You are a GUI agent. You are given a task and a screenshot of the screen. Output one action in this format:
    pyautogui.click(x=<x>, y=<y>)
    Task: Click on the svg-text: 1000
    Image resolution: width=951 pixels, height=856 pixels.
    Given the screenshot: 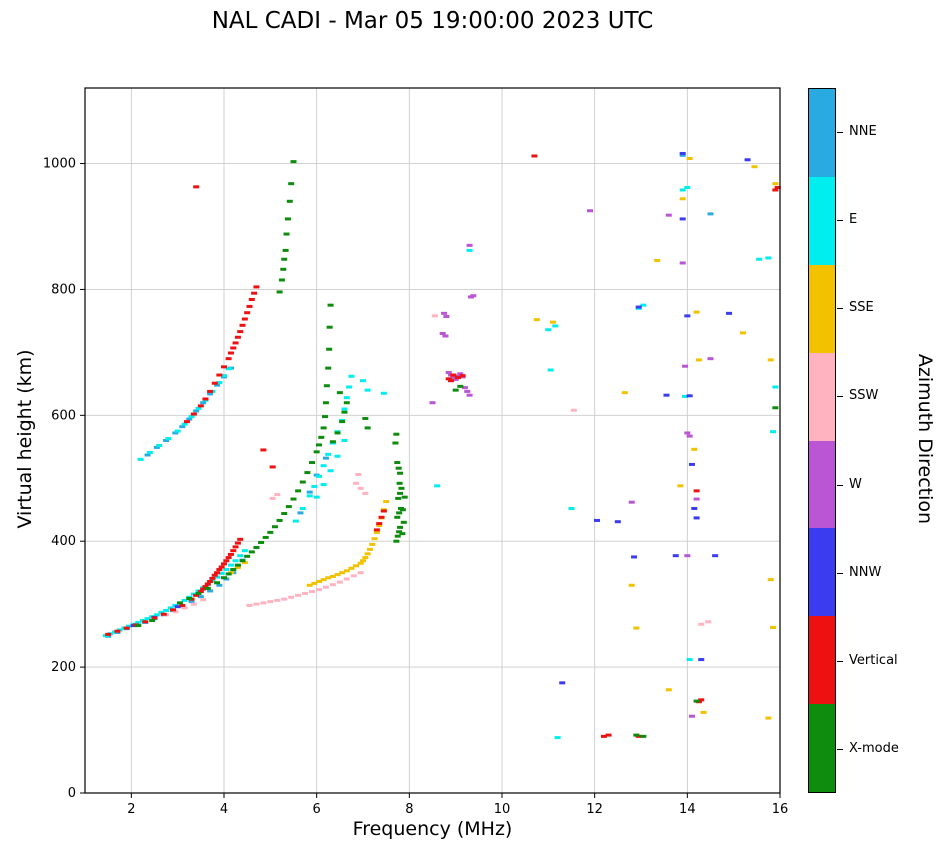 What is the action you would take?
    pyautogui.click(x=59, y=164)
    